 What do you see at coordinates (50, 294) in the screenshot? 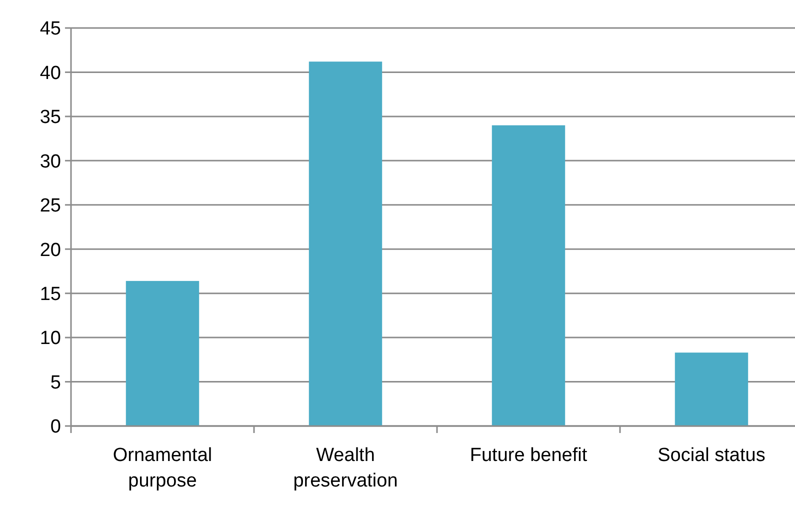
I see `y-tick-label: 15` at bounding box center [50, 294].